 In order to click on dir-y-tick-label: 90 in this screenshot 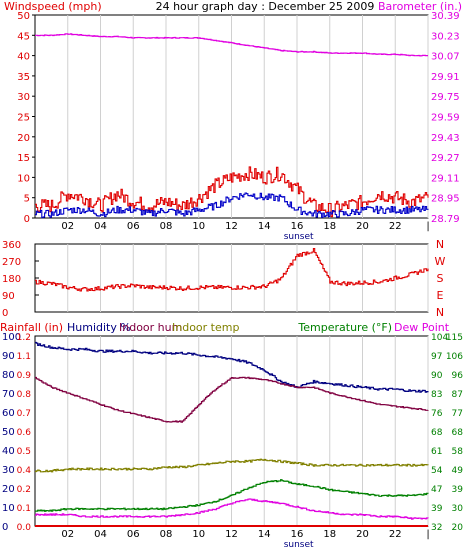, I will do `click(8, 296)`.